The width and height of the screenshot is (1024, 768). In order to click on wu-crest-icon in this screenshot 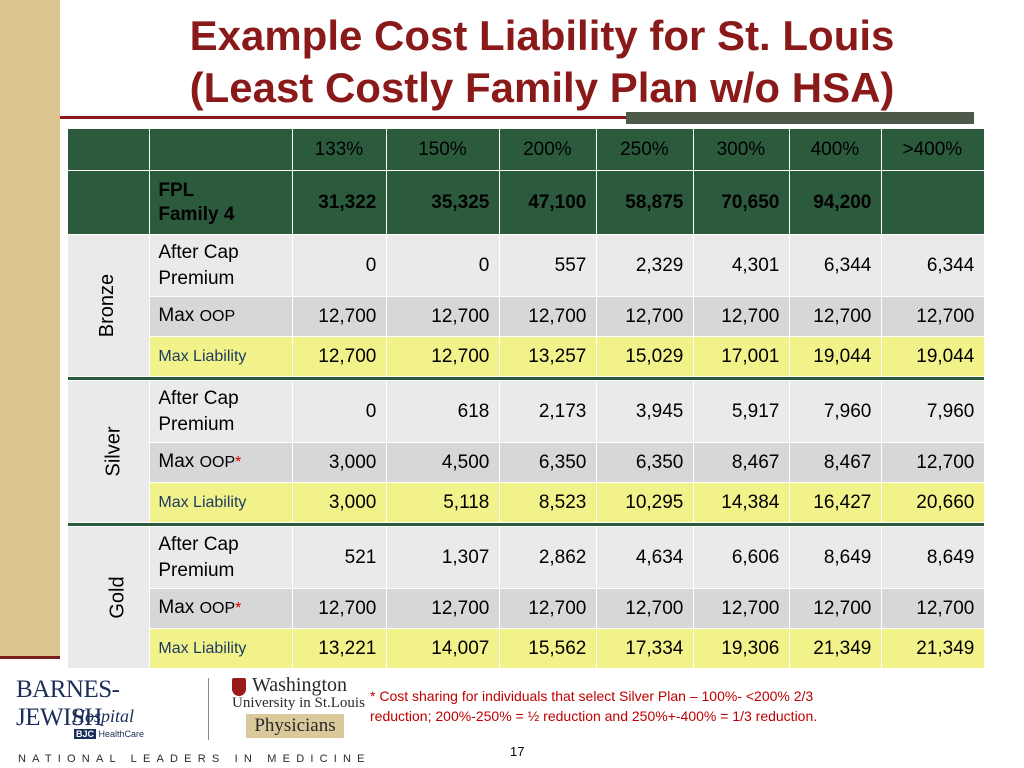, I will do `click(239, 687)`.